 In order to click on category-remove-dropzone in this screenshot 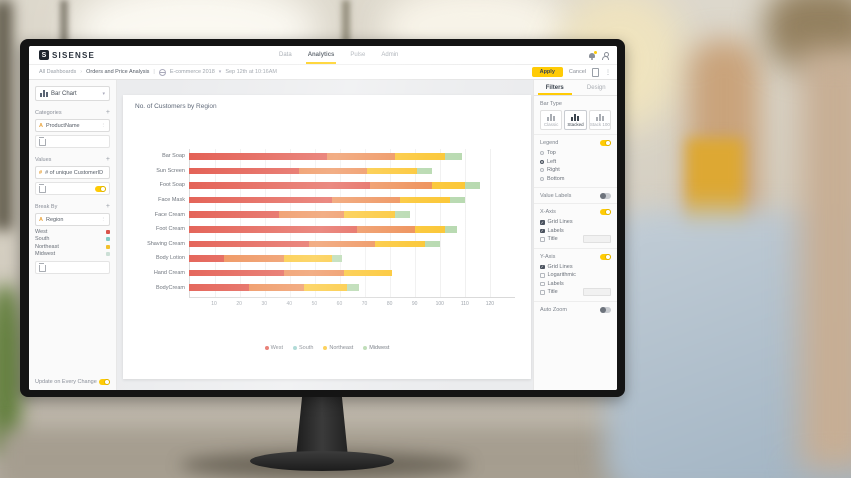, I will do `click(72, 141)`.